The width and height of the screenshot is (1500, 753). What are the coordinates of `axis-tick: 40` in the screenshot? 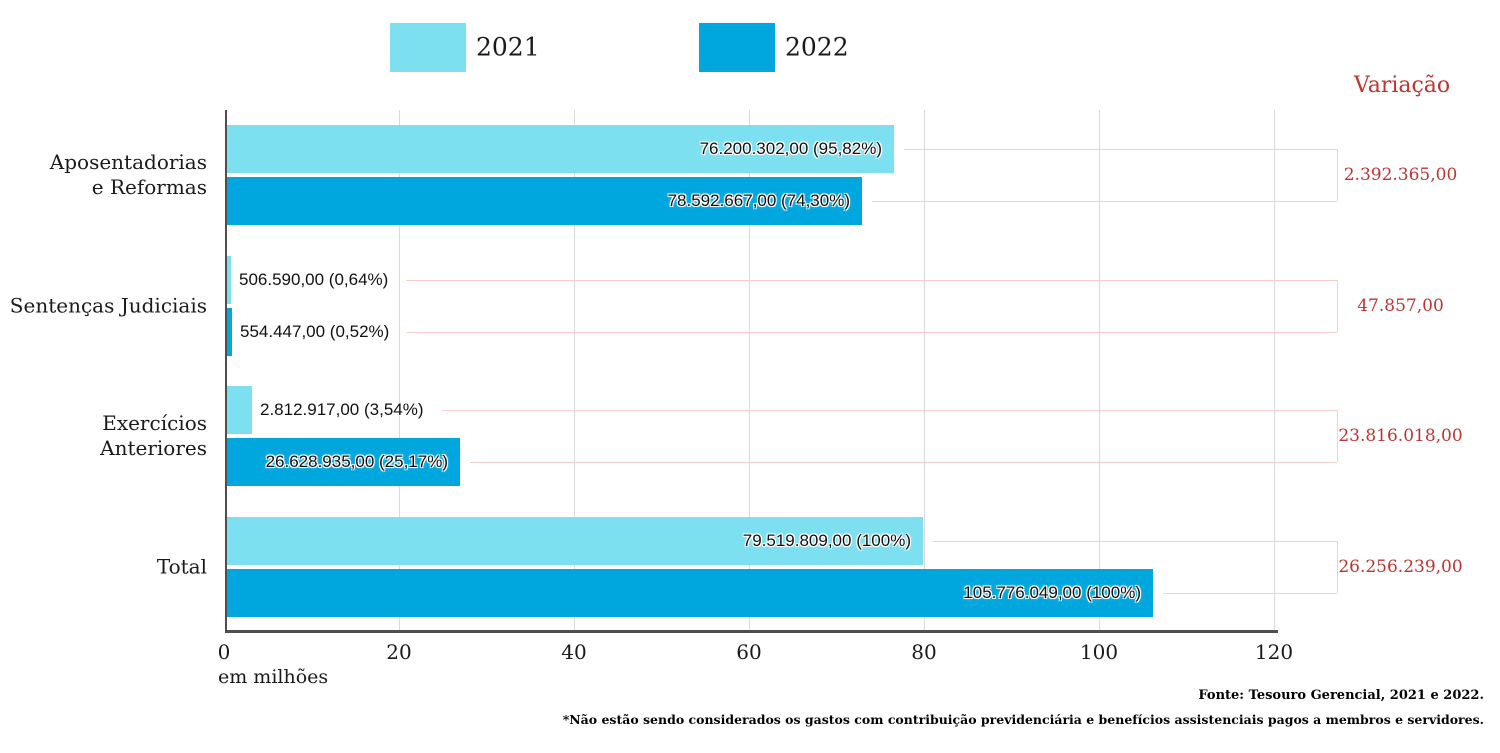 It's located at (574, 652).